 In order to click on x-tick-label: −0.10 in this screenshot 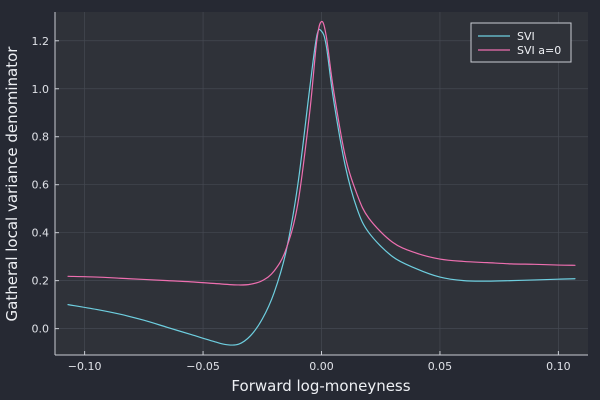, I will do `click(85, 366)`.